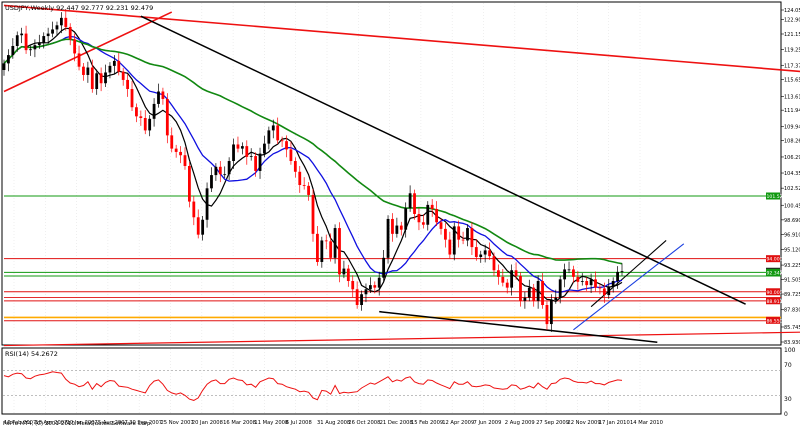  I want to click on rsi-scale-30: 30, so click(788, 399).